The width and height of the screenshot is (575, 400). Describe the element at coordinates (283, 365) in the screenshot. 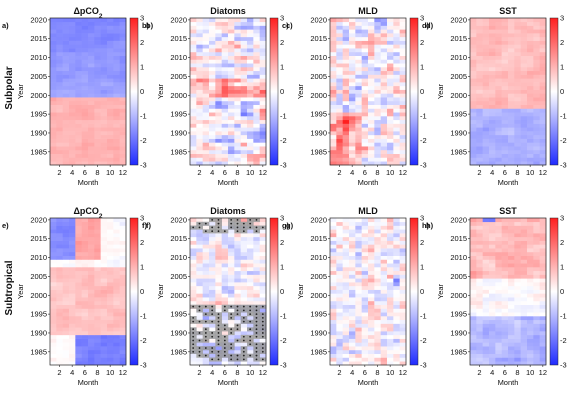

I see `colorbar-tick-label: -3` at that location.